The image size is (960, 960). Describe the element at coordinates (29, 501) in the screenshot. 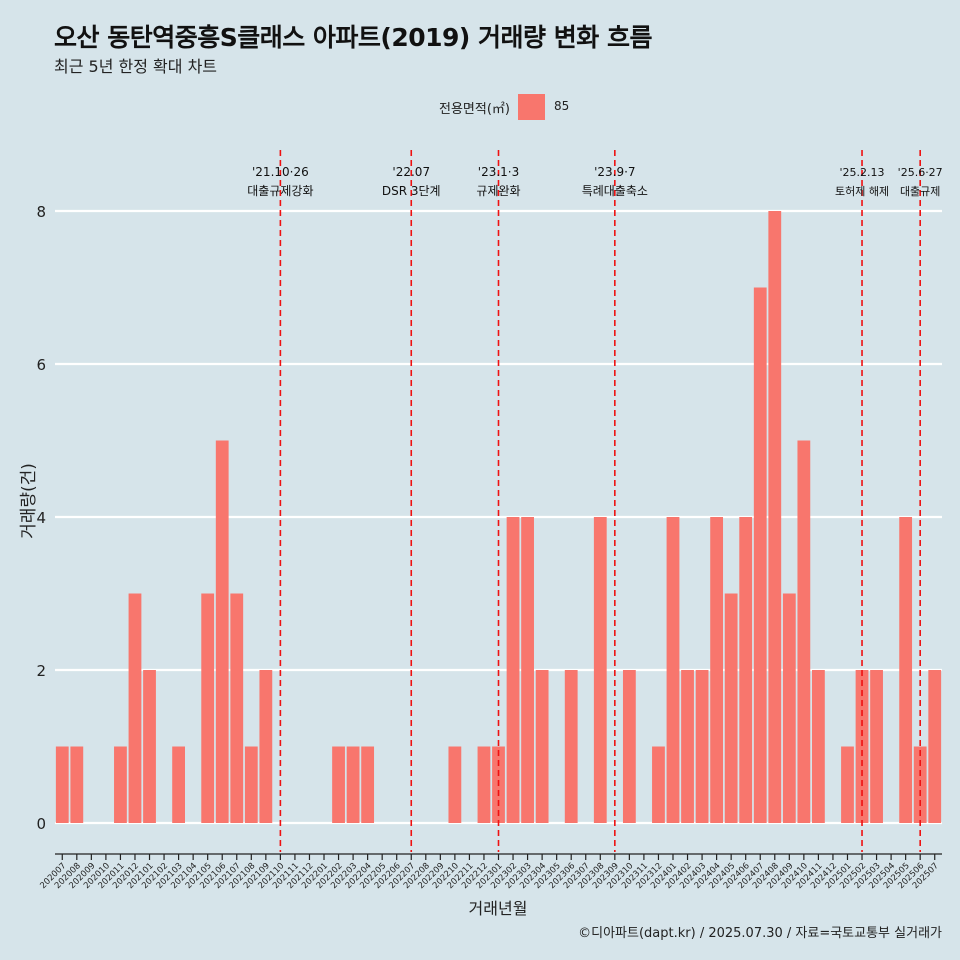

I see `y-axis-title: 거래량(건)` at that location.